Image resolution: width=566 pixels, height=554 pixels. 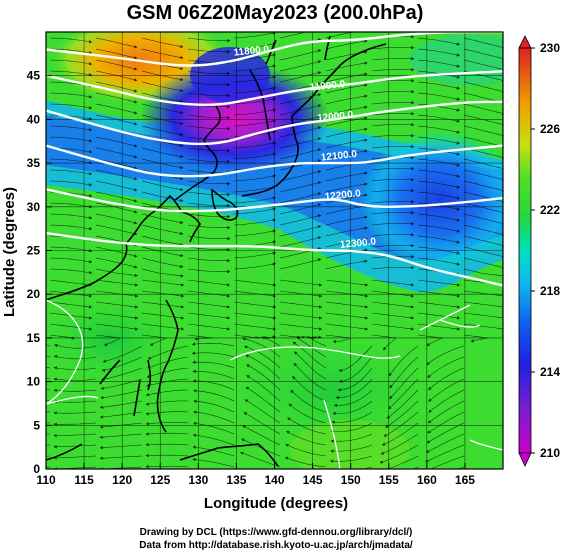 I want to click on colorbar-tick-label: 214, so click(x=550, y=372).